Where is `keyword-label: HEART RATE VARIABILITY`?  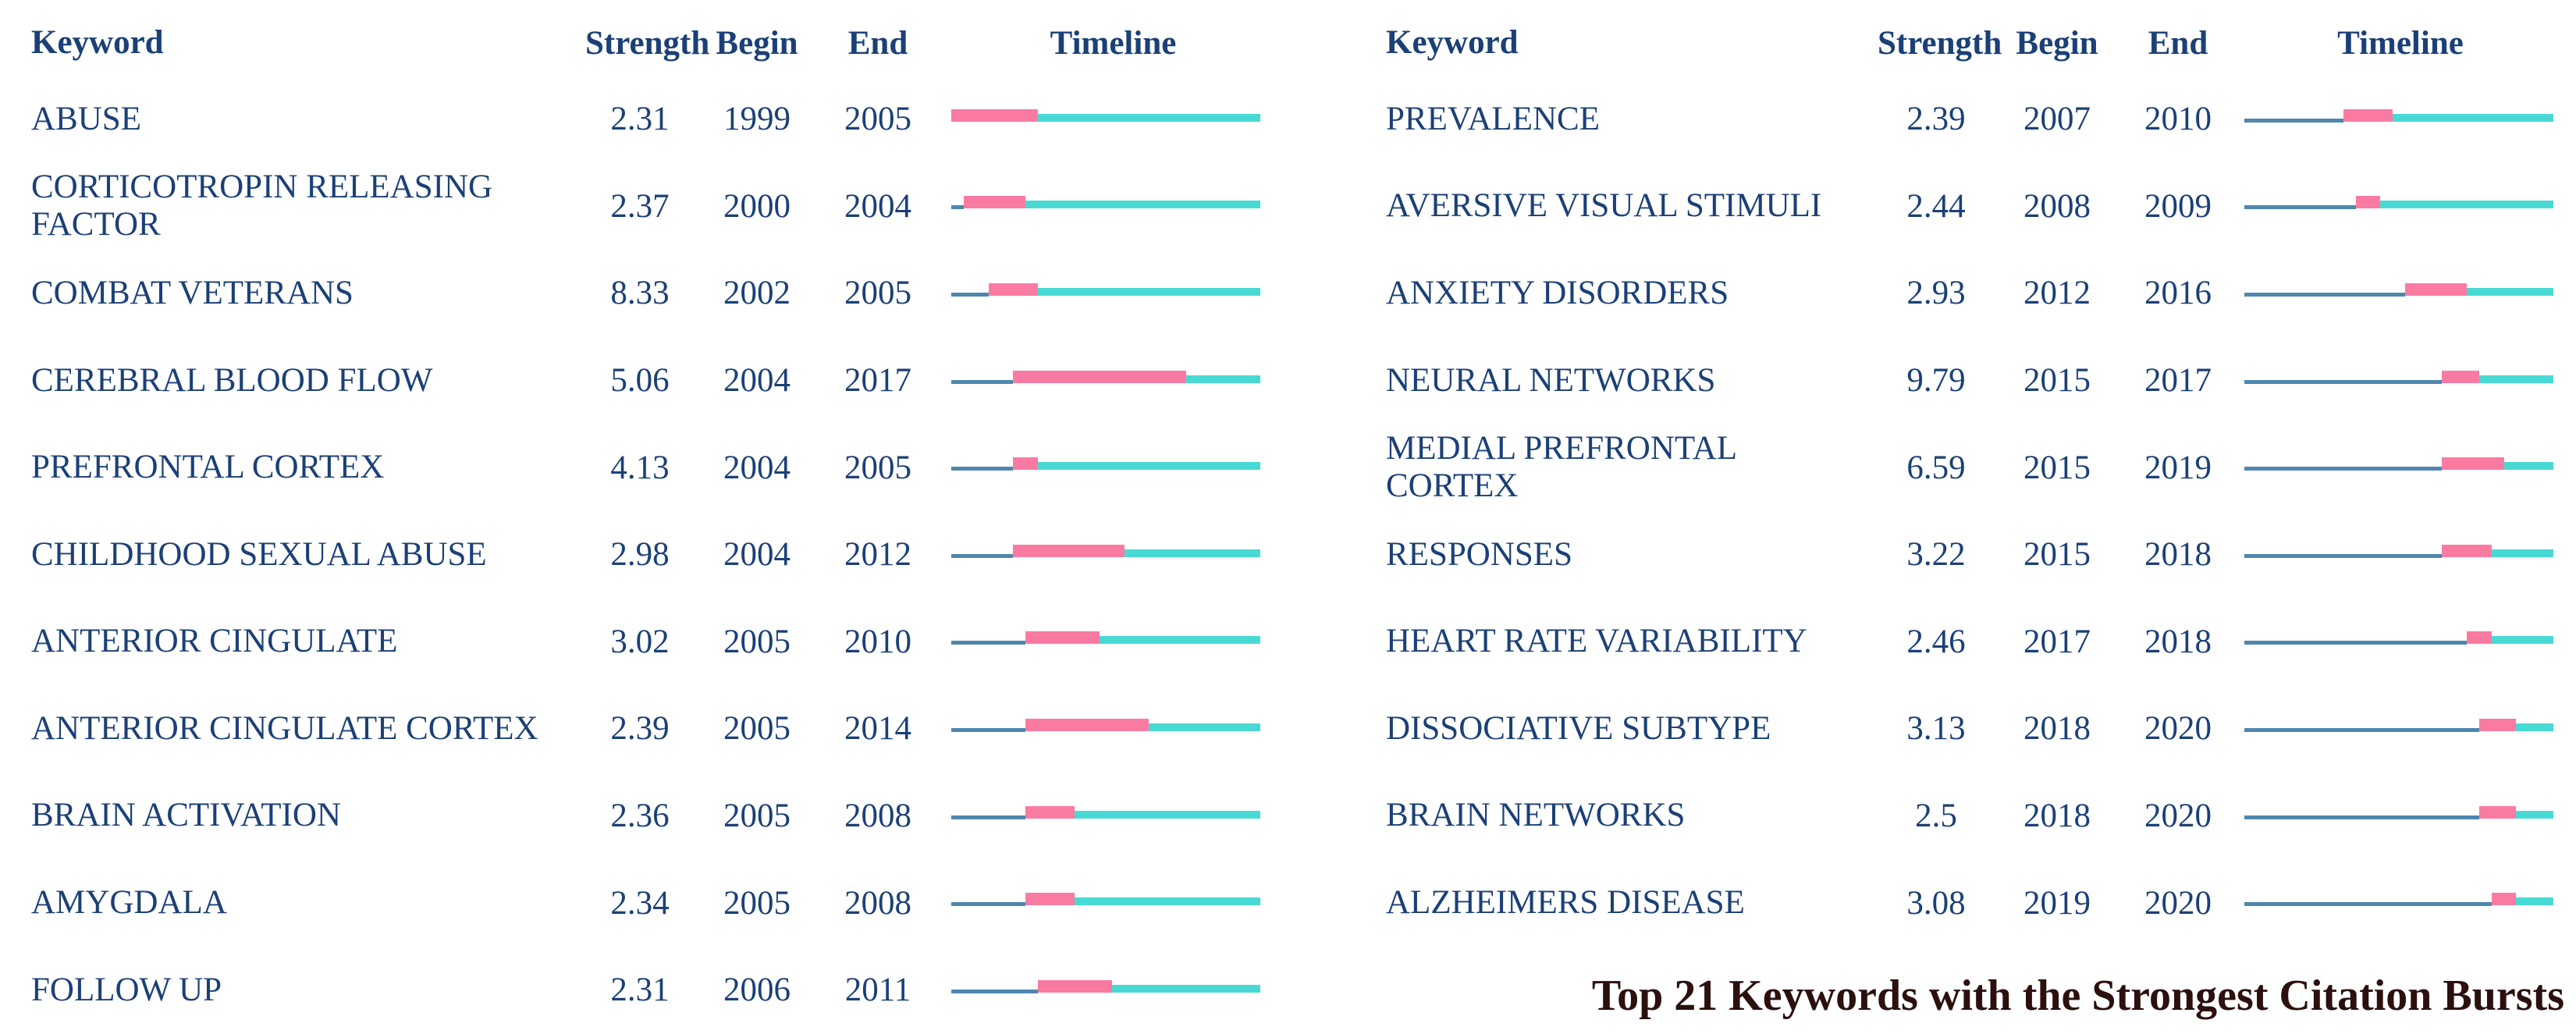
keyword-label: HEART RATE VARIABILITY is located at coordinates (1596, 641).